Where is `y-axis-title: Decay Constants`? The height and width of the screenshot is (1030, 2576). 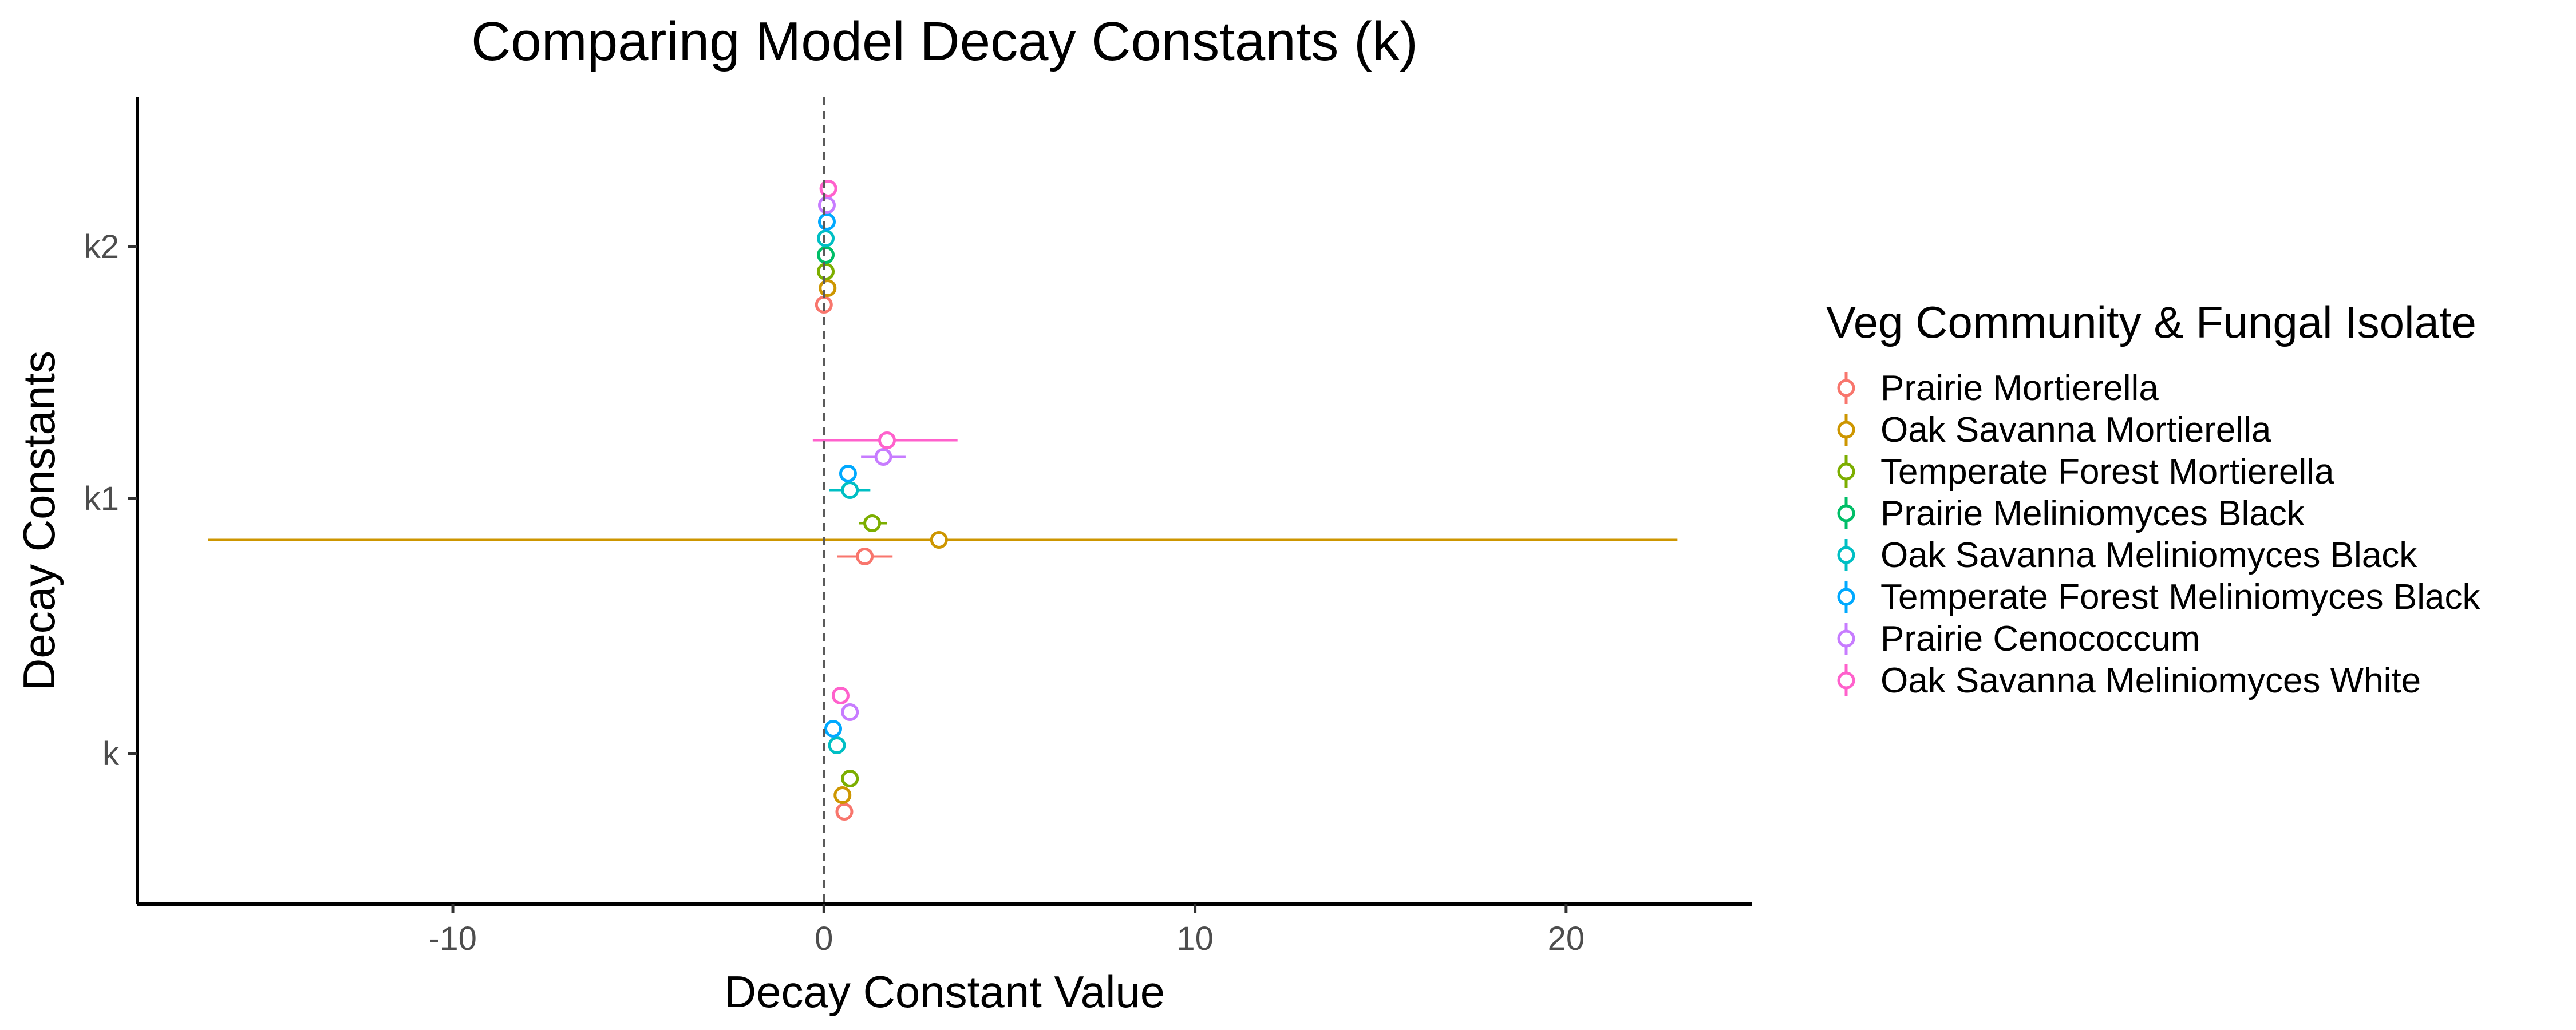 y-axis-title: Decay Constants is located at coordinates (39, 521).